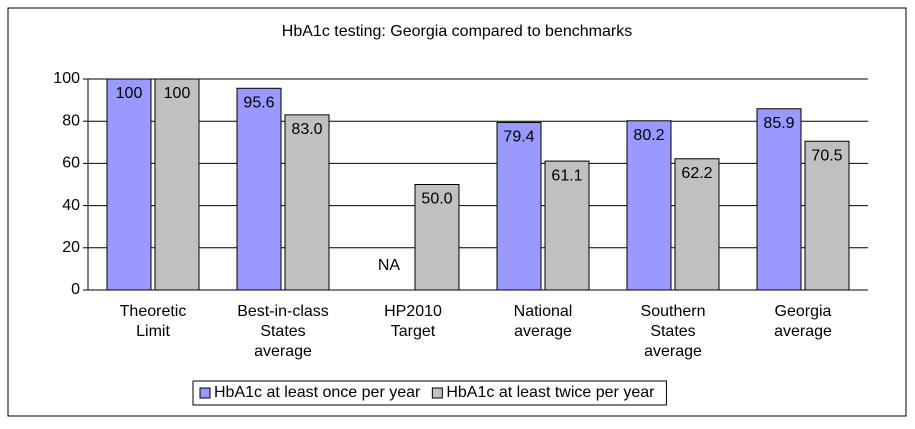  I want to click on x-tick-label-line: Georgia, so click(803, 311).